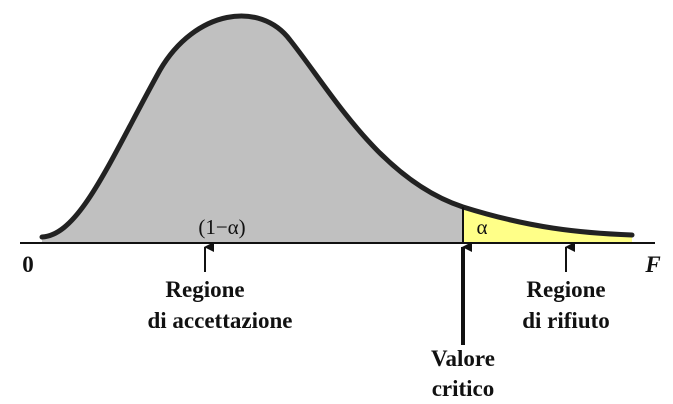  I want to click on origin-label: 0, so click(28, 264).